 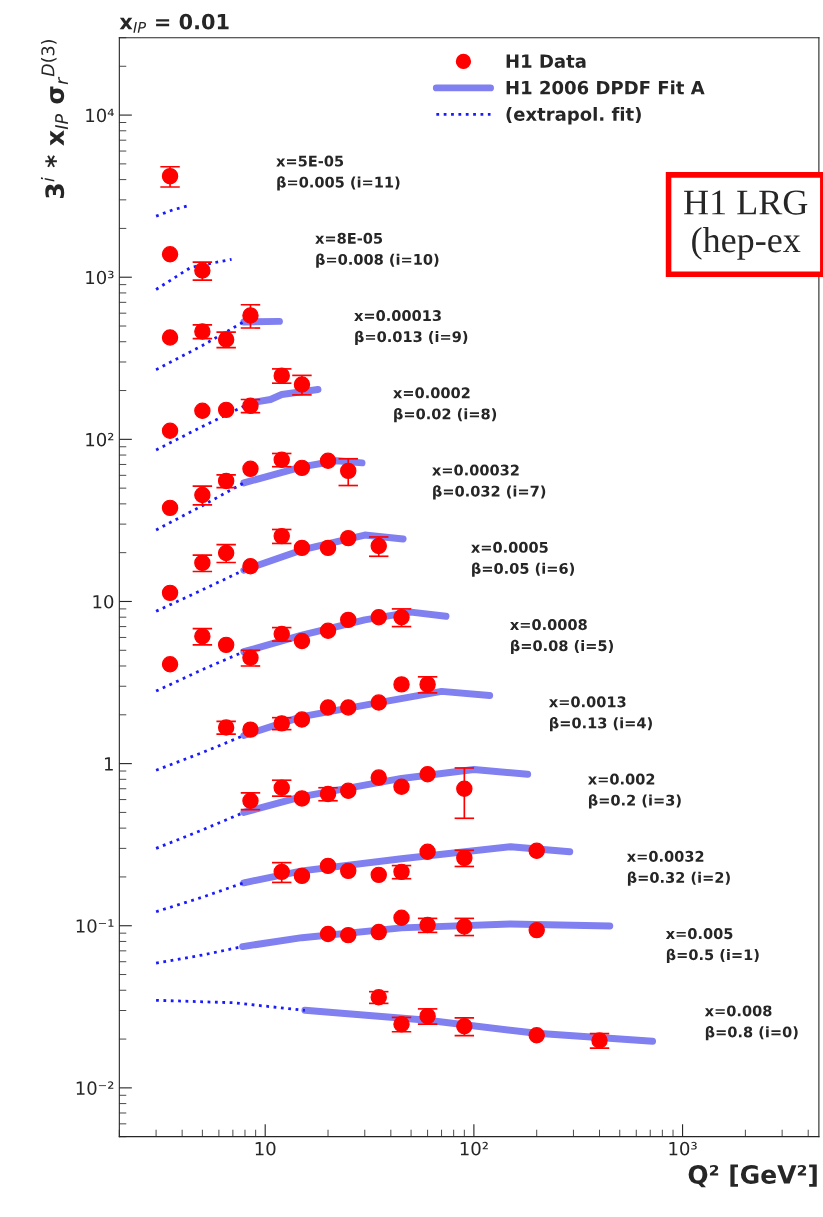 What do you see at coordinates (338, 173) in the screenshot?
I see `annotation: x=5E-05 β=0.005 (i=11)` at bounding box center [338, 173].